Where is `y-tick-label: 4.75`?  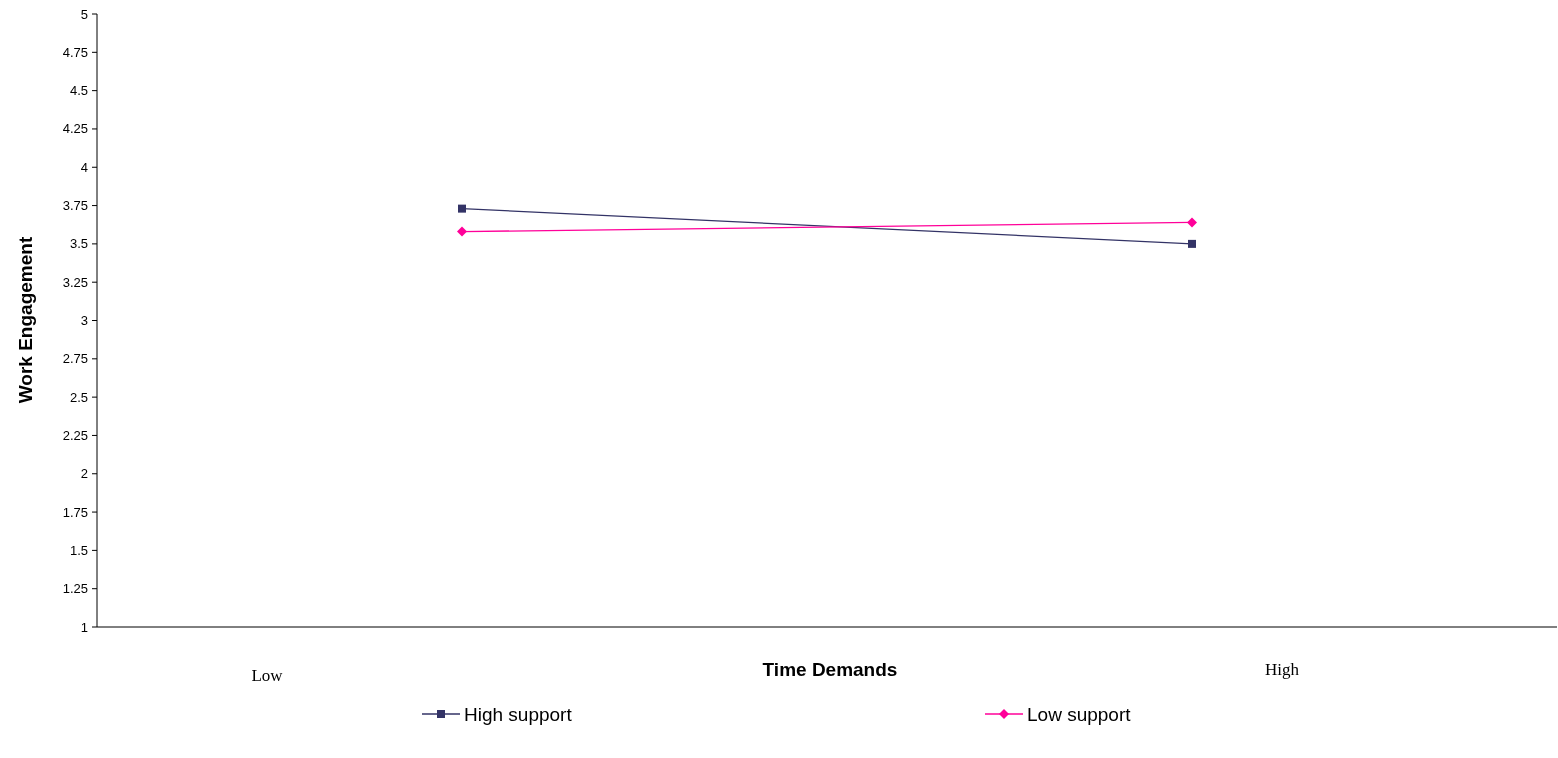 y-tick-label: 4.75 is located at coordinates (75, 52).